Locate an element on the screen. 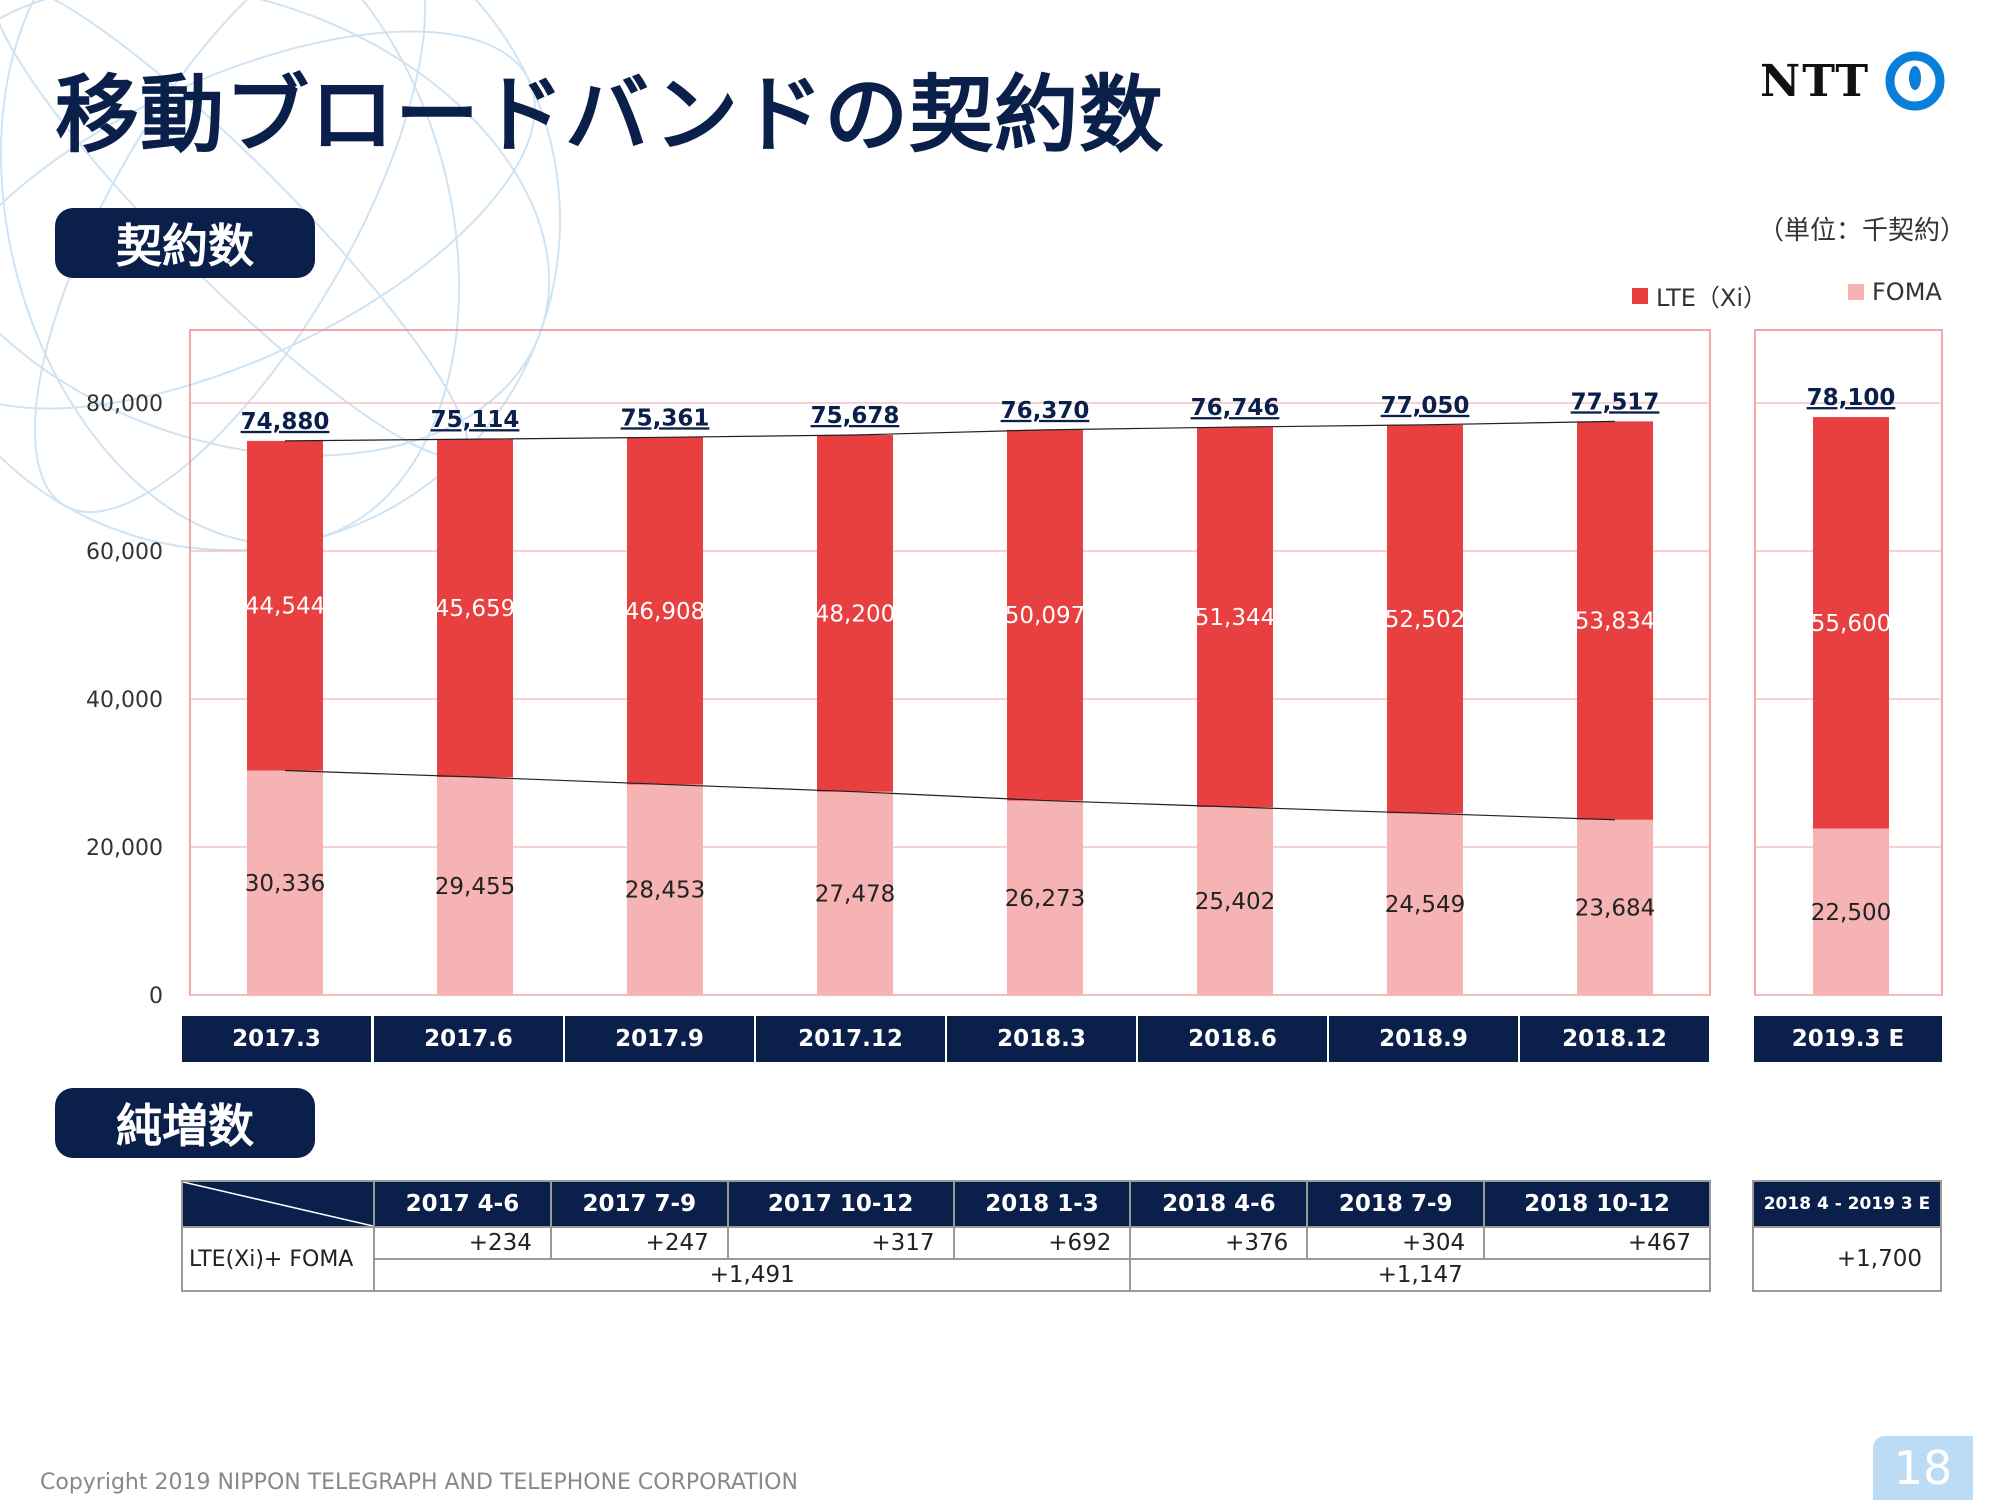  category-label: 2018.6 is located at coordinates (1232, 1039).